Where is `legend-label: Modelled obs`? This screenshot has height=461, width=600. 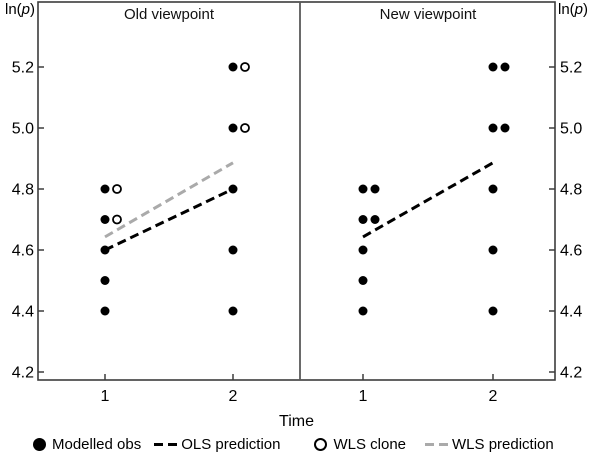
legend-label: Modelled obs is located at coordinates (97, 444).